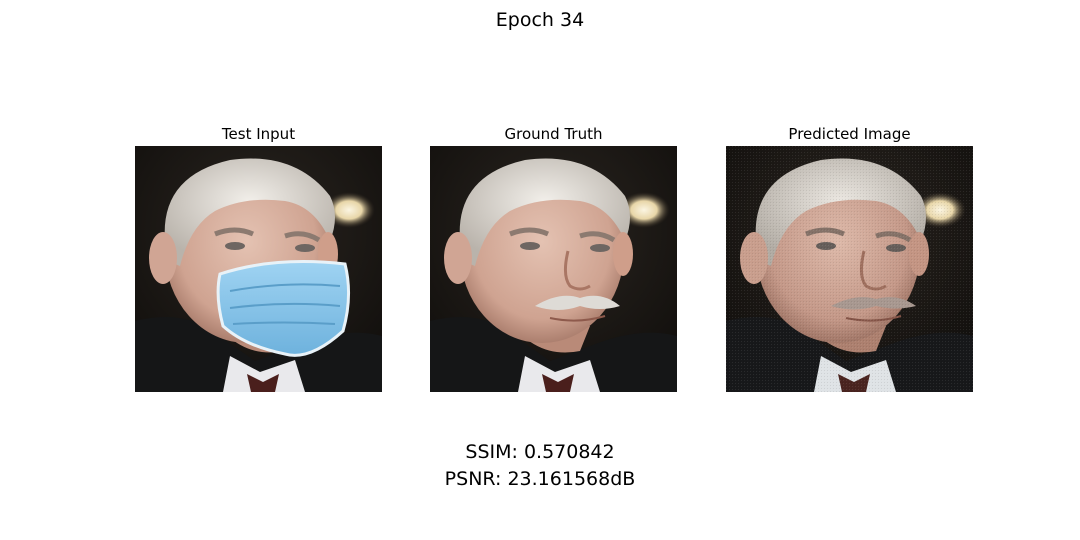 The width and height of the screenshot is (1080, 540). I want to click on psnr-metric: PSNR: 23.161568dB, so click(540, 479).